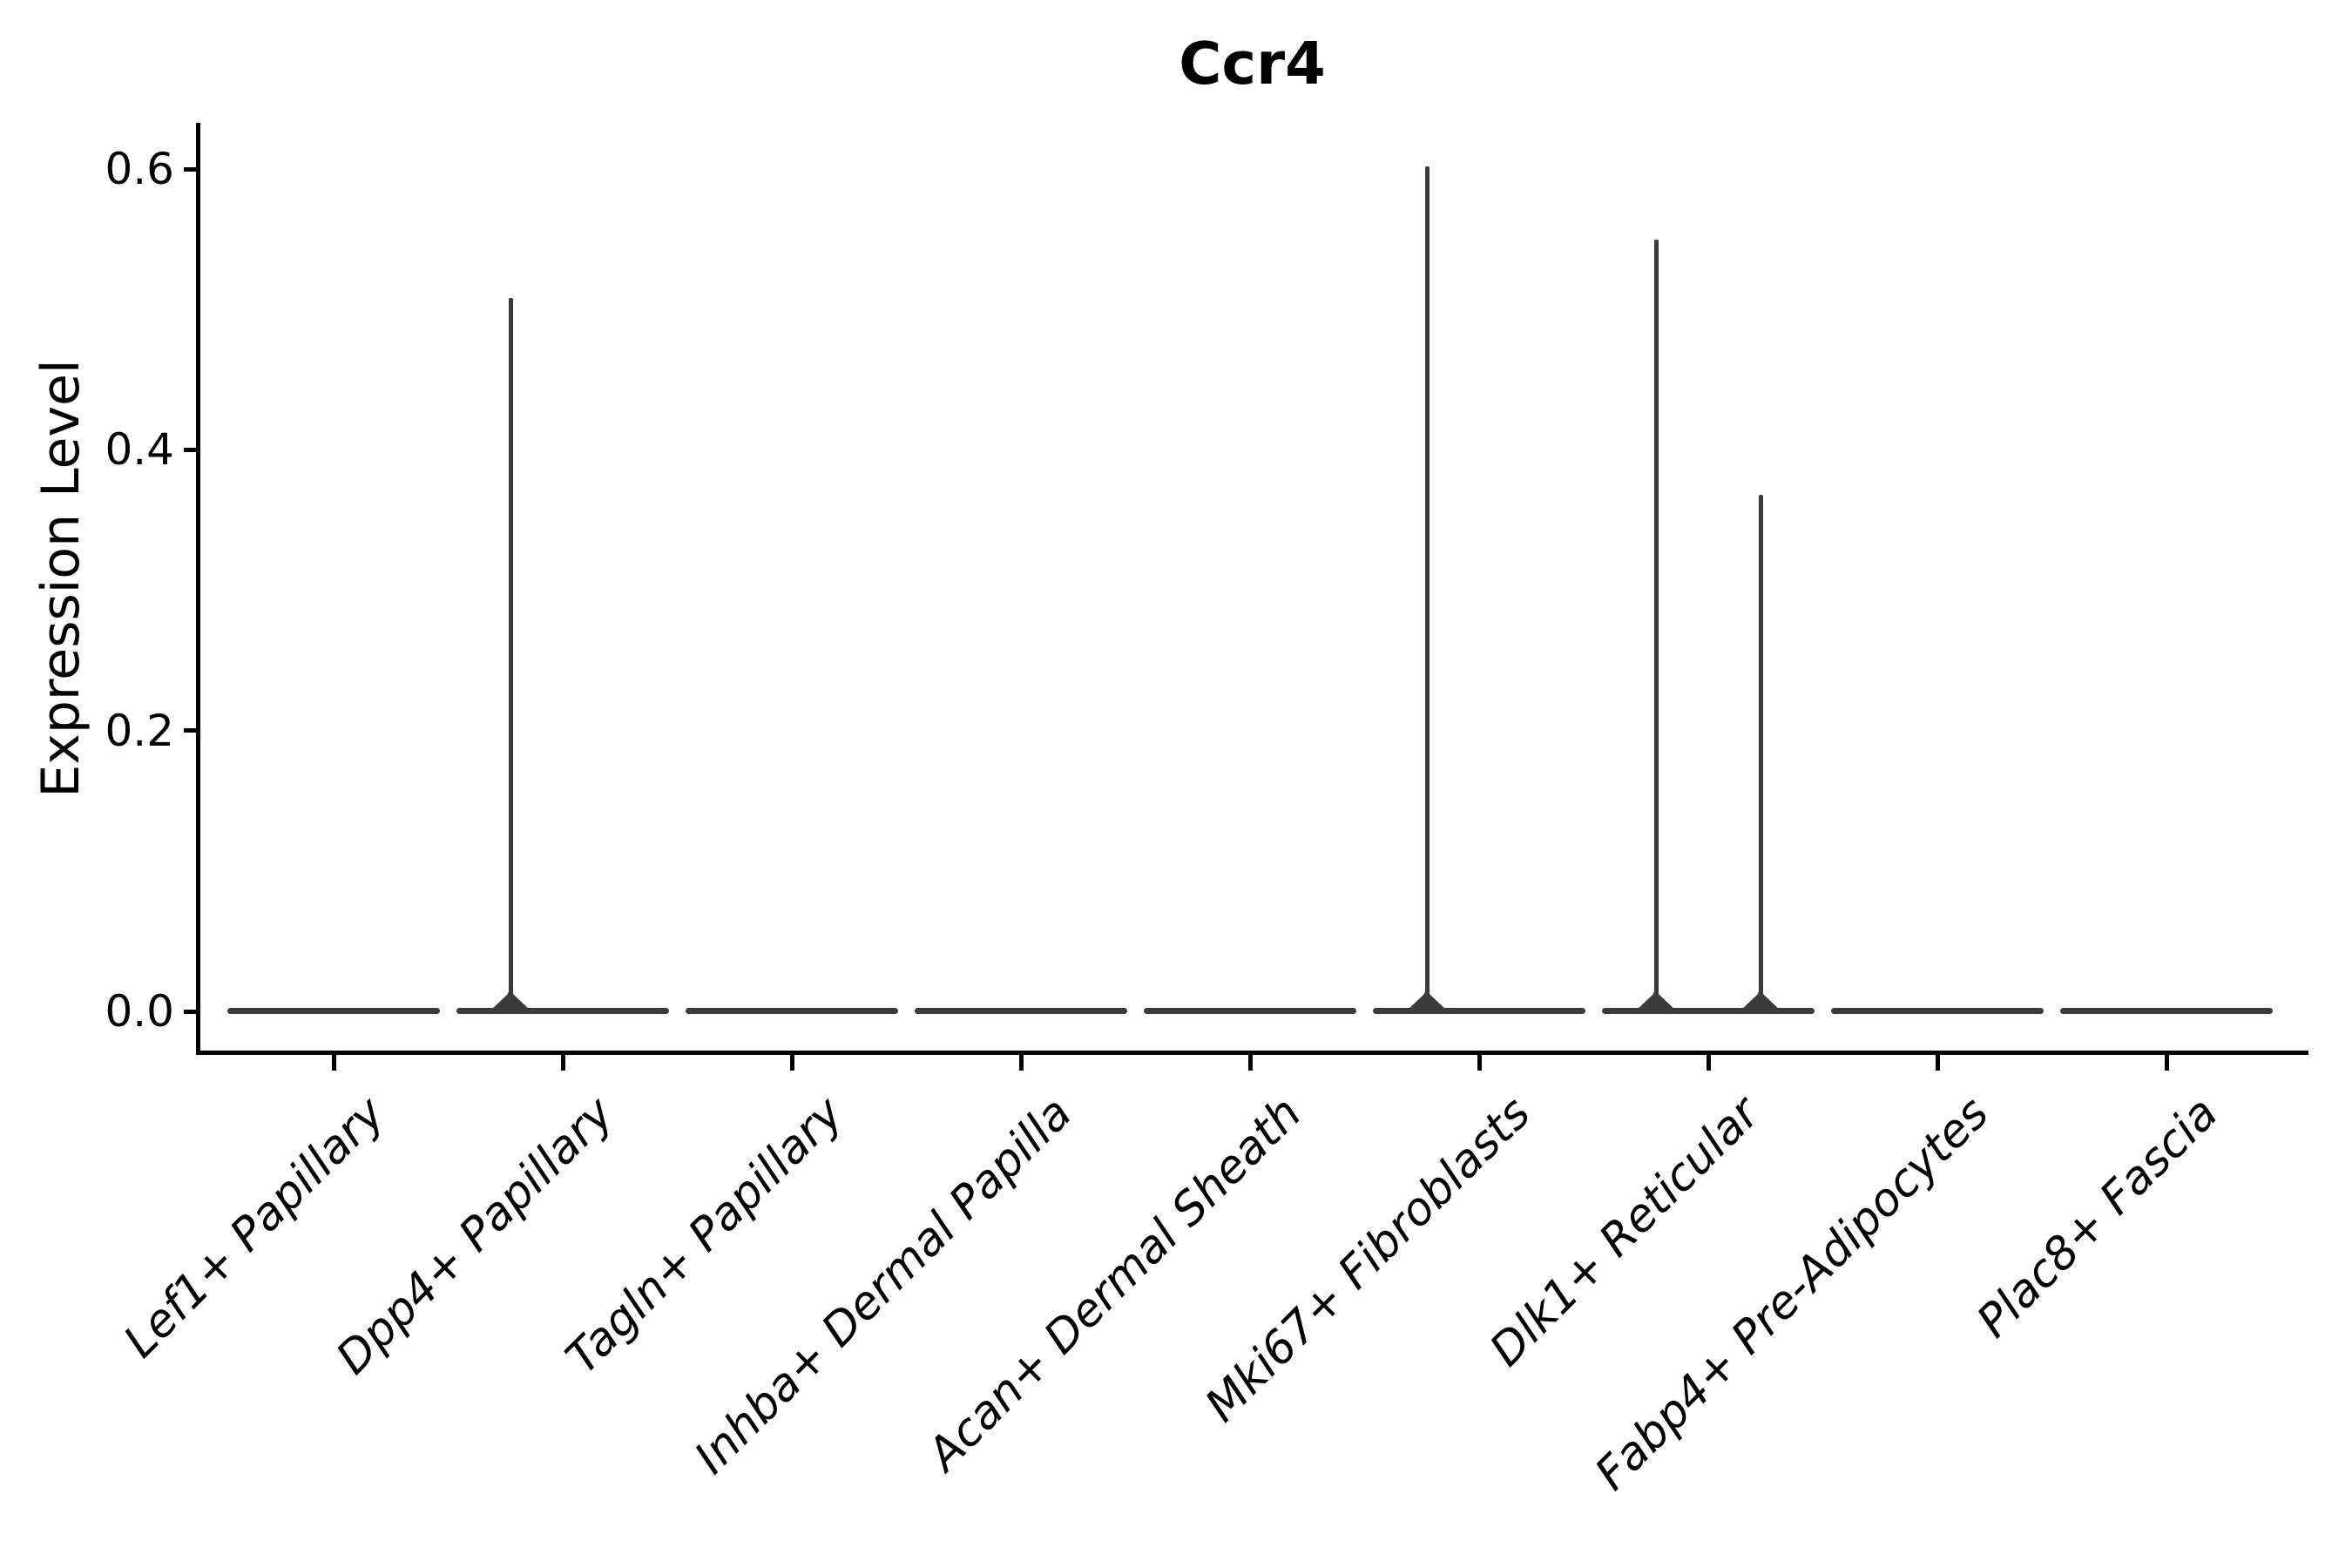 The width and height of the screenshot is (2352, 1568). I want to click on y-tick-label: 0.2, so click(139, 731).